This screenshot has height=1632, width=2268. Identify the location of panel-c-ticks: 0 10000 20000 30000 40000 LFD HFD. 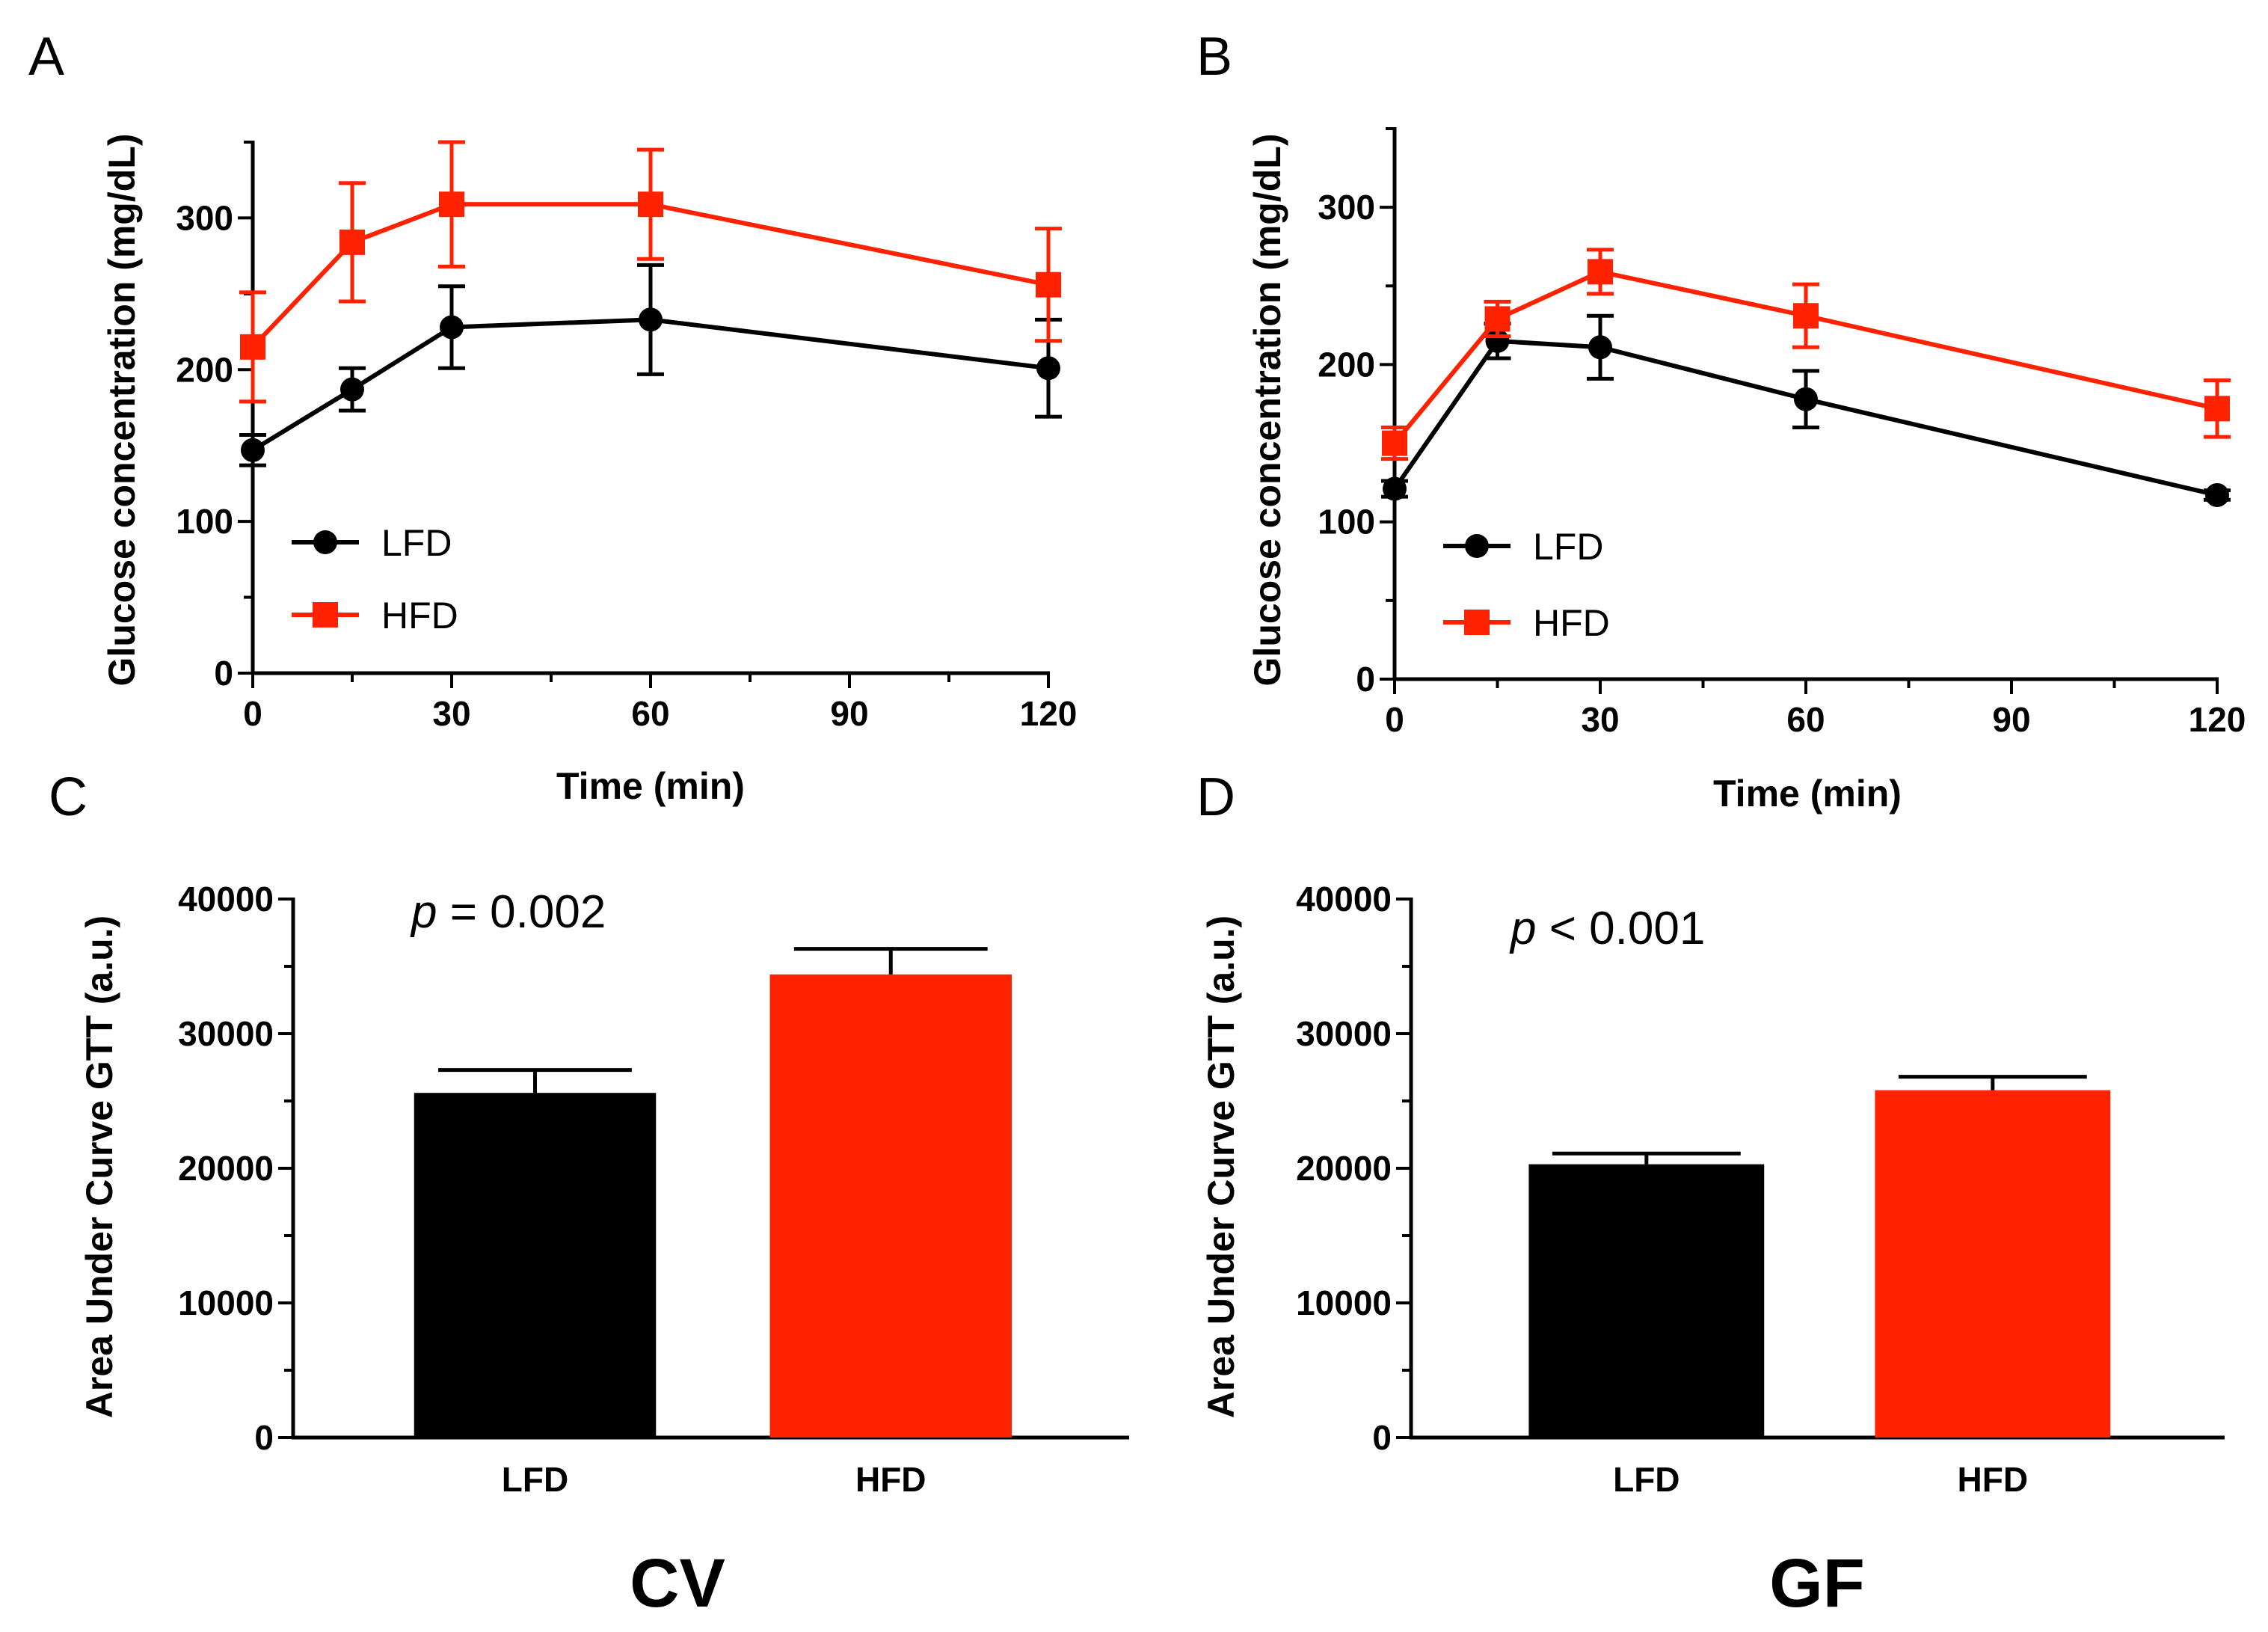
(552, 1189).